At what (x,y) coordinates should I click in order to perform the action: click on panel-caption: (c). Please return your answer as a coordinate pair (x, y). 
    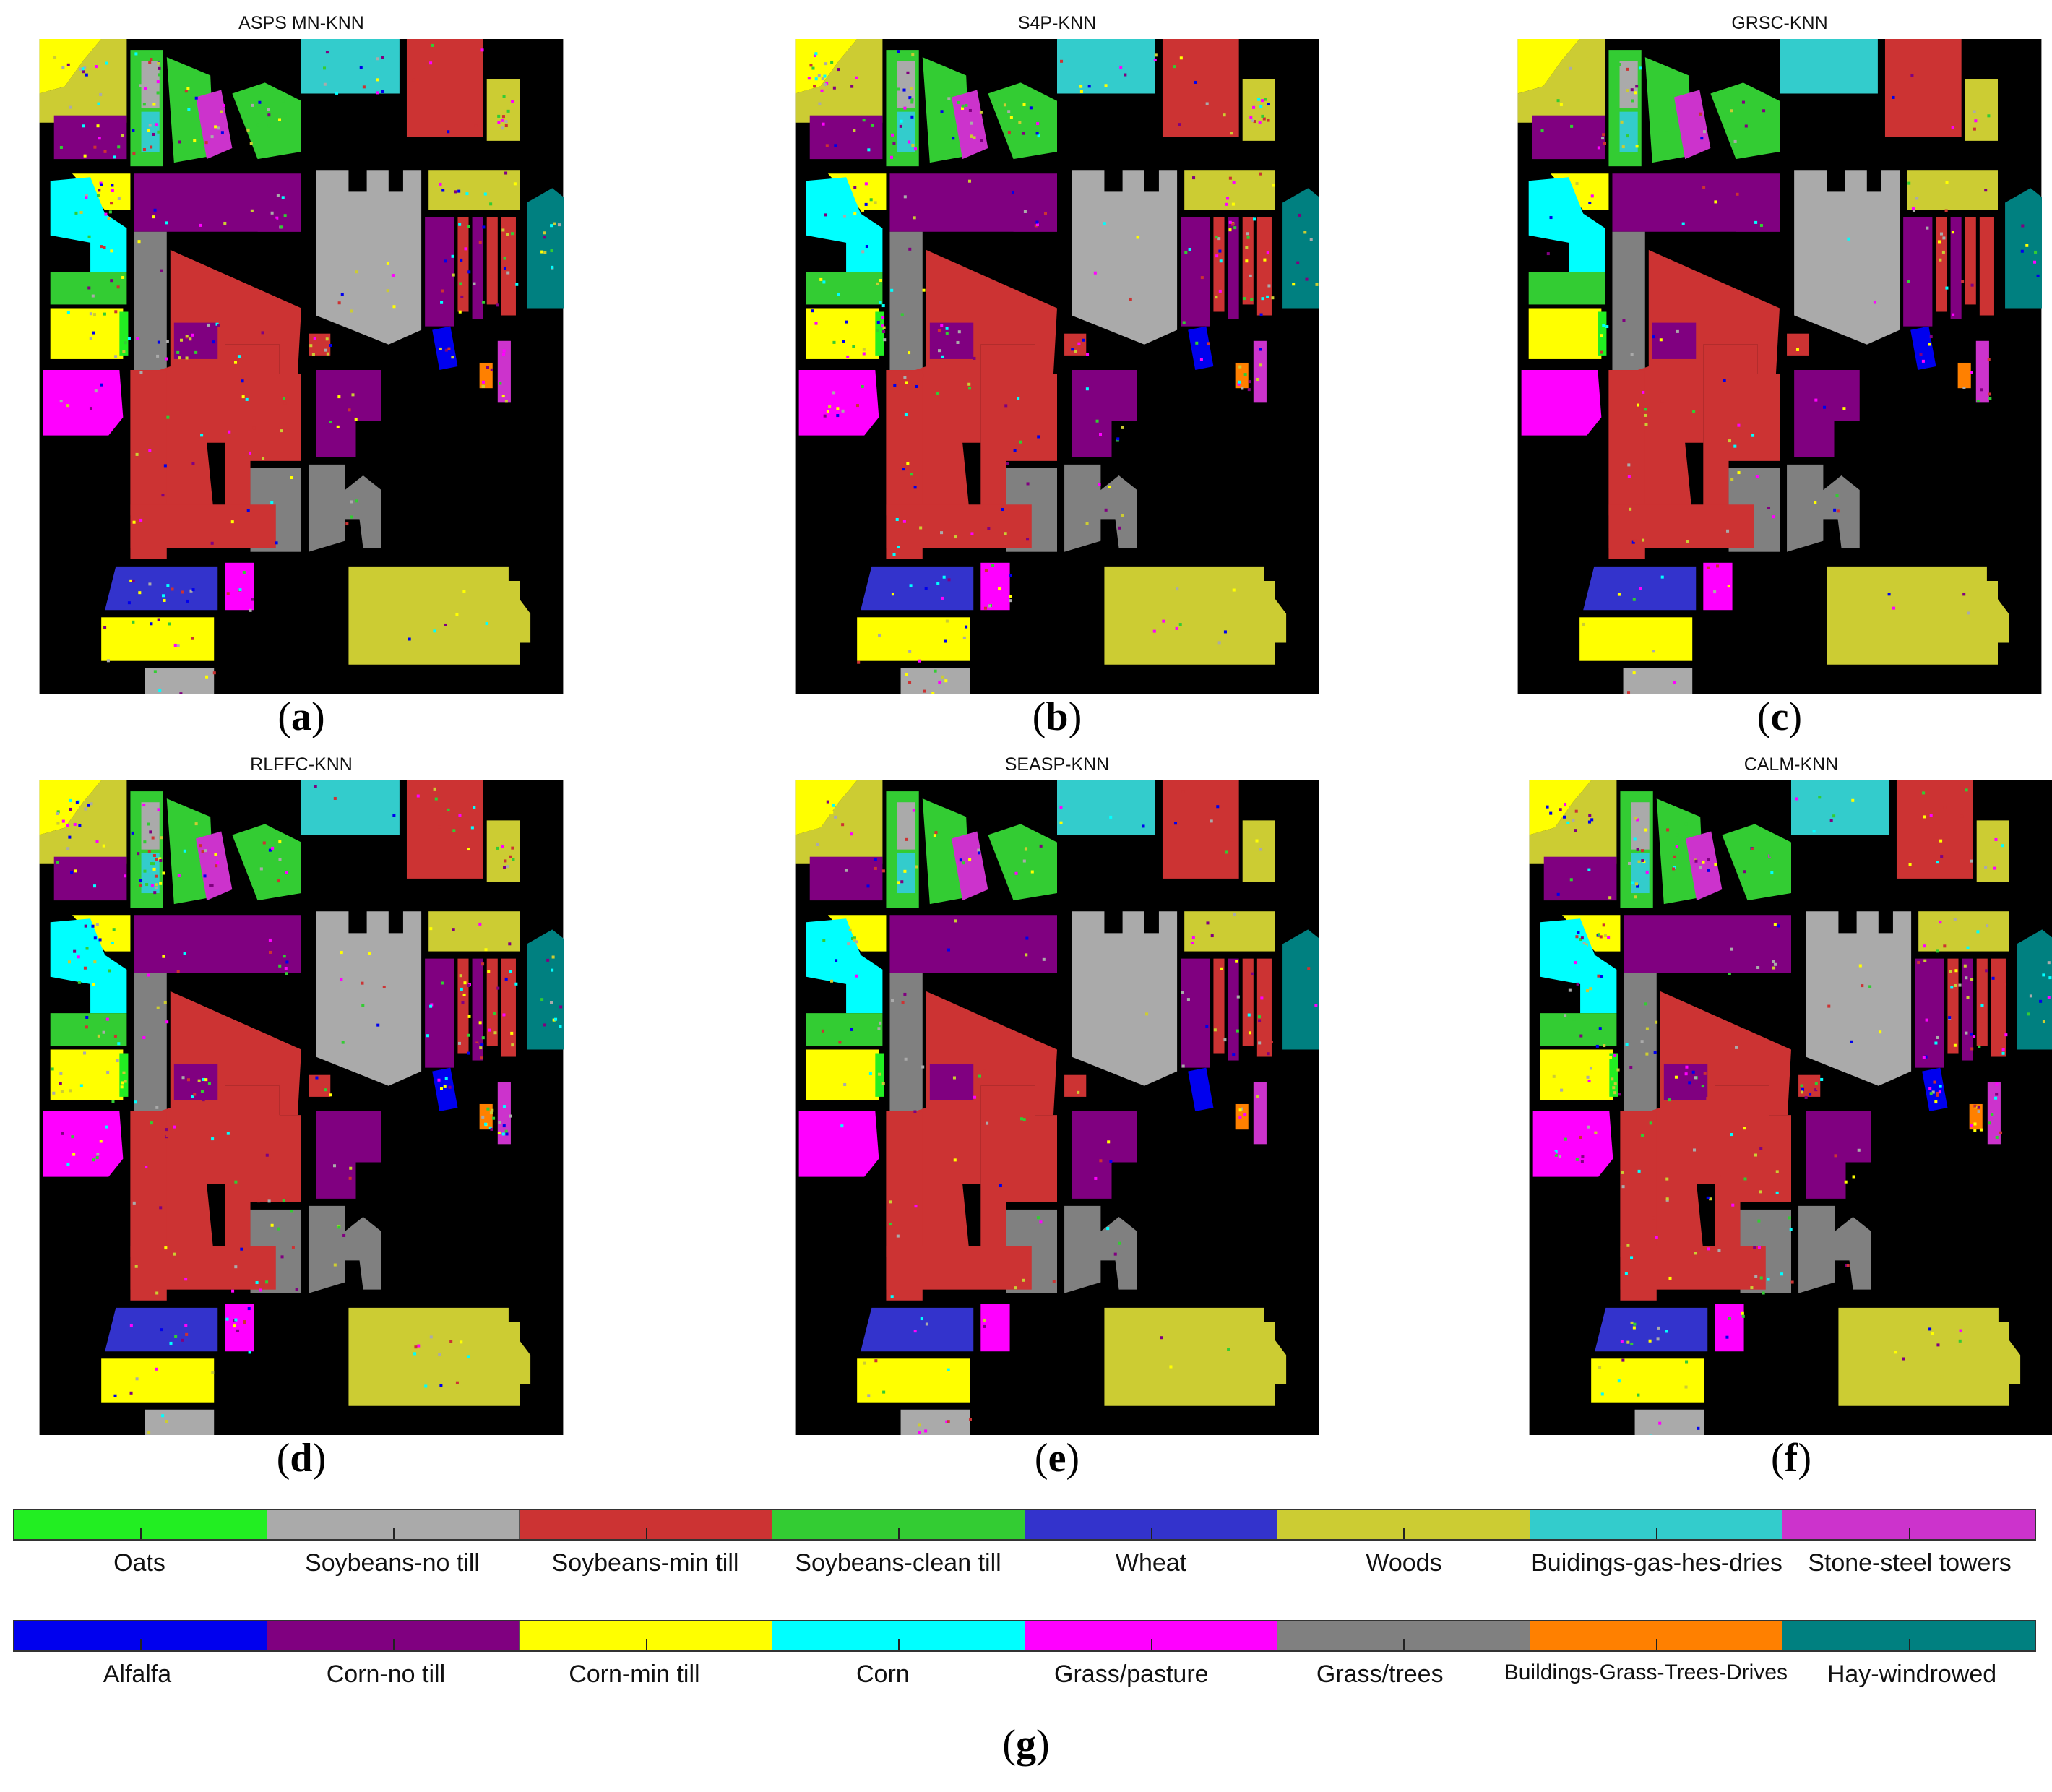
    Looking at the image, I should click on (1780, 716).